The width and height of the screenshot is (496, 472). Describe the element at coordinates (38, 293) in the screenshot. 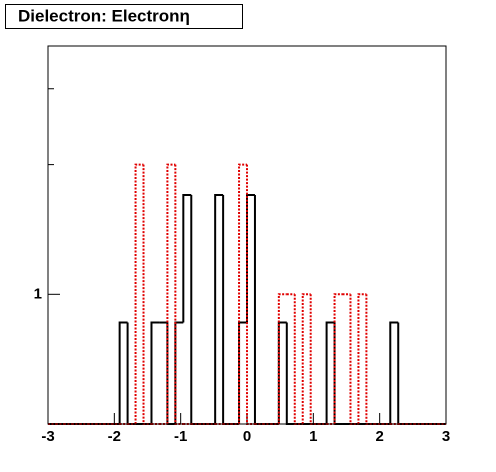

I see `y-tick-label: 1` at that location.